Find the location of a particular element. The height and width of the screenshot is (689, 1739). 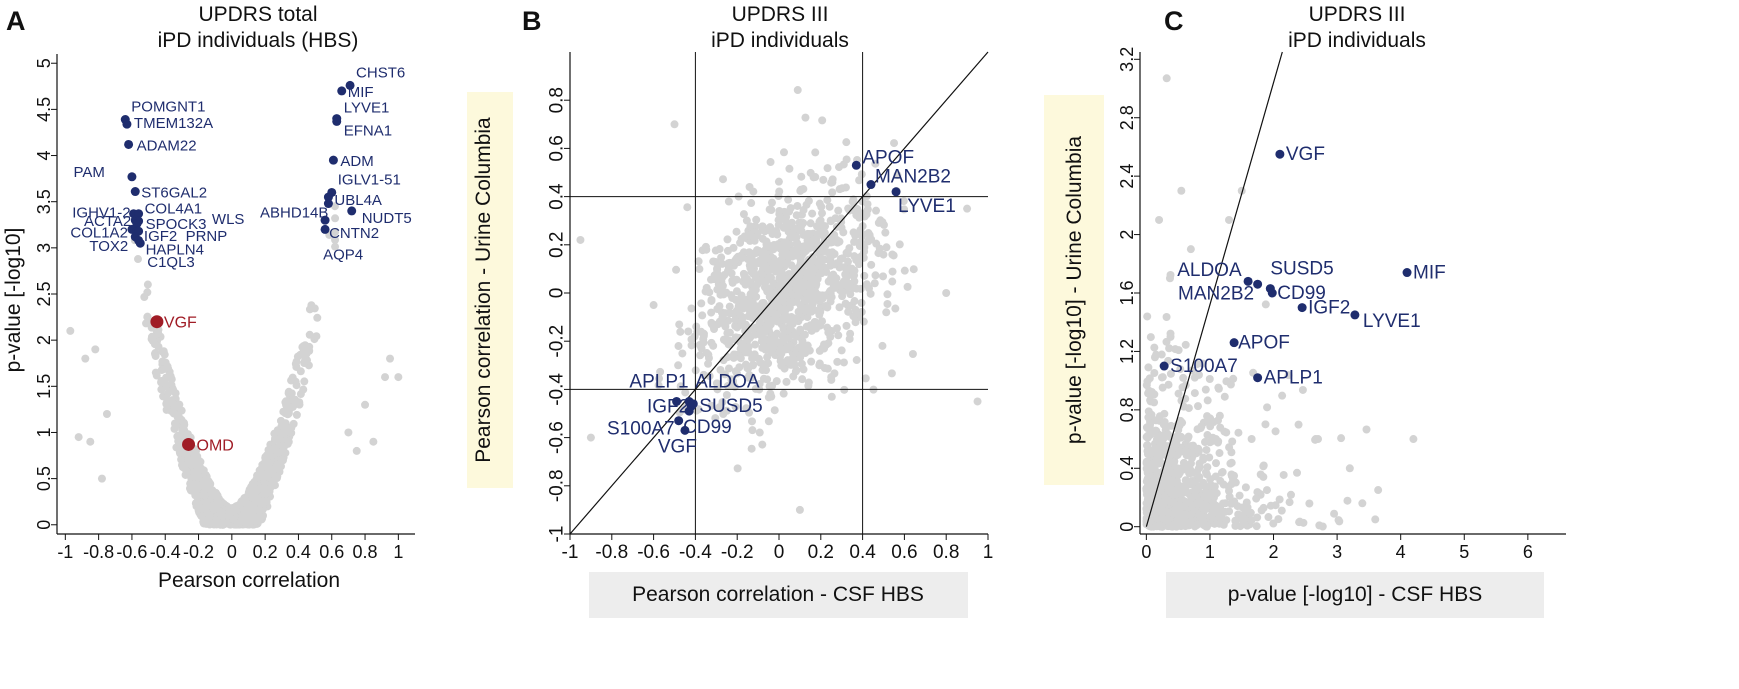

panel-c-y-tick-label: 2.4 is located at coordinates (1127, 176).